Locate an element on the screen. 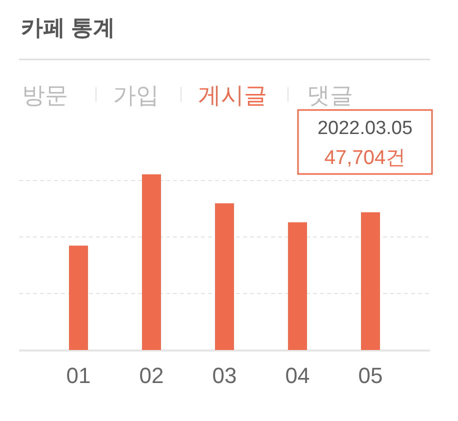  text: 댓글 is located at coordinates (330, 95).